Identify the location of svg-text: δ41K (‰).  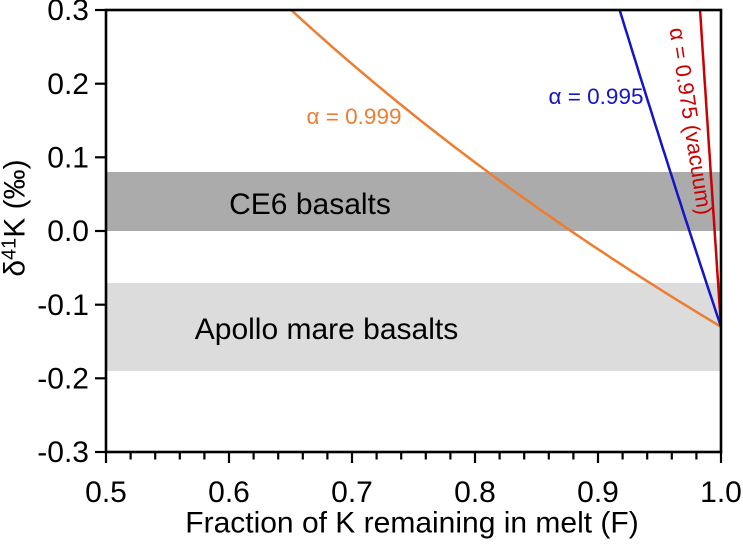
(16, 217).